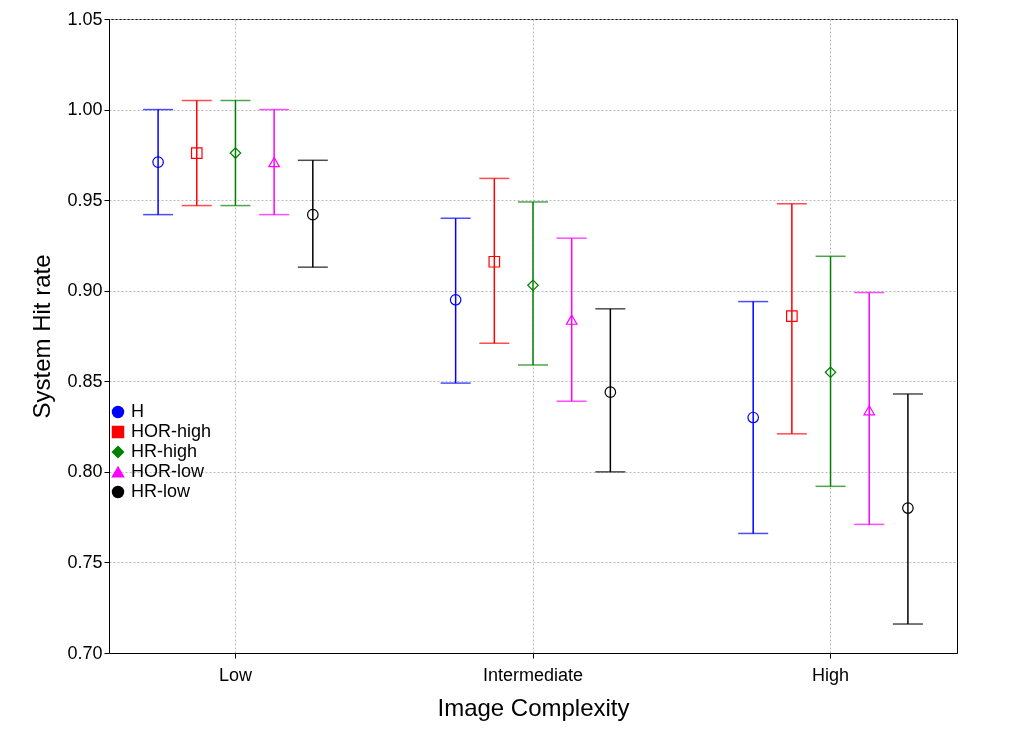 Image resolution: width=1016 pixels, height=742 pixels. Describe the element at coordinates (85, 18) in the screenshot. I see `y-tick-label: 1.05` at that location.